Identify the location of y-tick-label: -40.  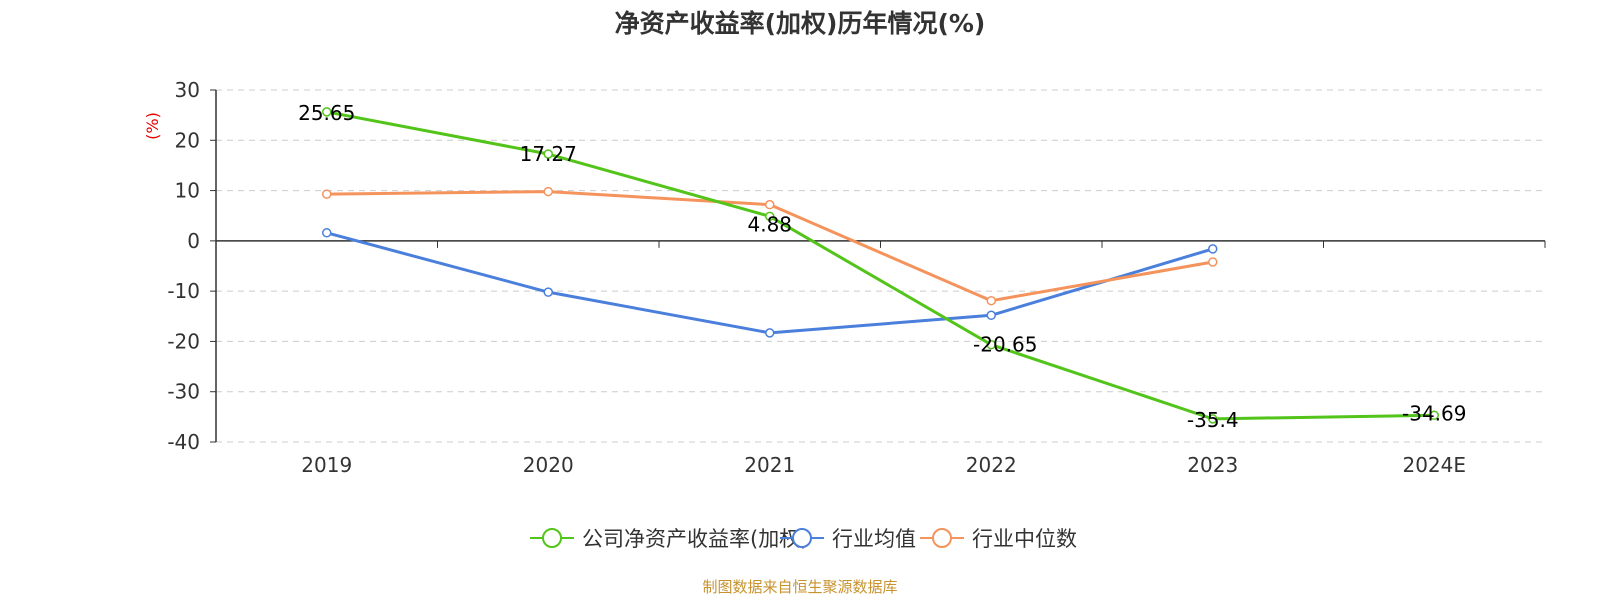
(183, 442).